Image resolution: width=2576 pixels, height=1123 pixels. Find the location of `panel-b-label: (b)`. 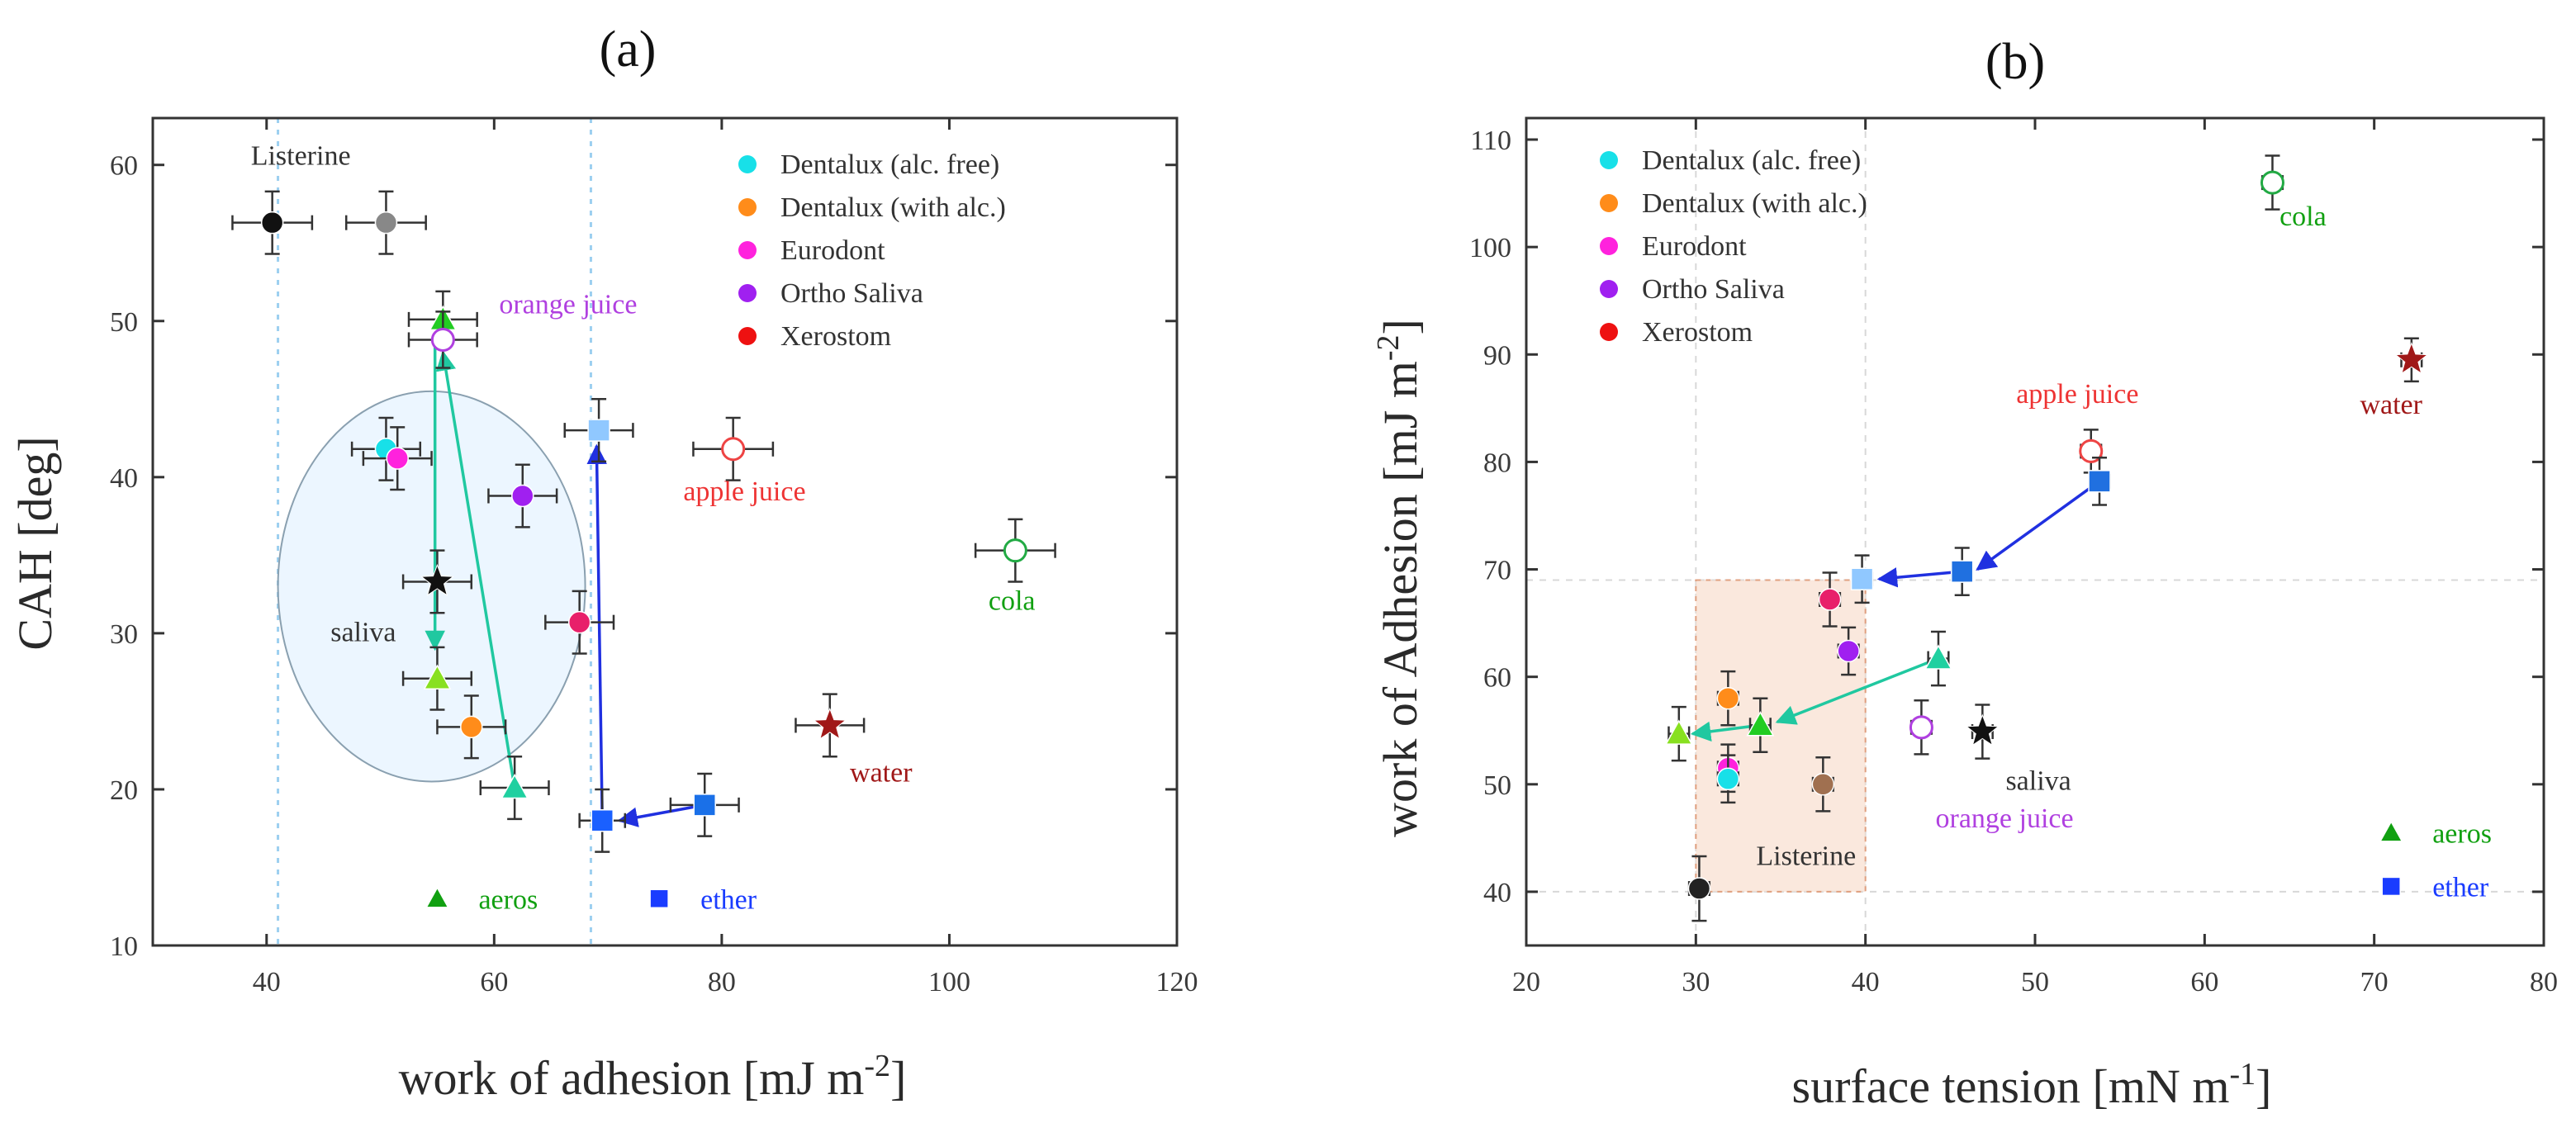

panel-b-label: (b) is located at coordinates (2015, 62).